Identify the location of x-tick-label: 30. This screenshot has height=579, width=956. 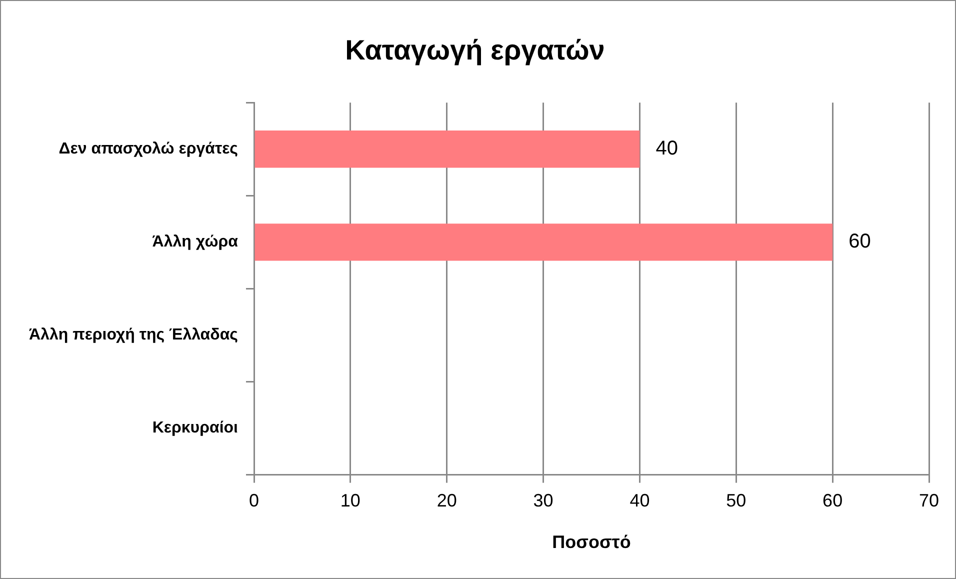
(543, 500).